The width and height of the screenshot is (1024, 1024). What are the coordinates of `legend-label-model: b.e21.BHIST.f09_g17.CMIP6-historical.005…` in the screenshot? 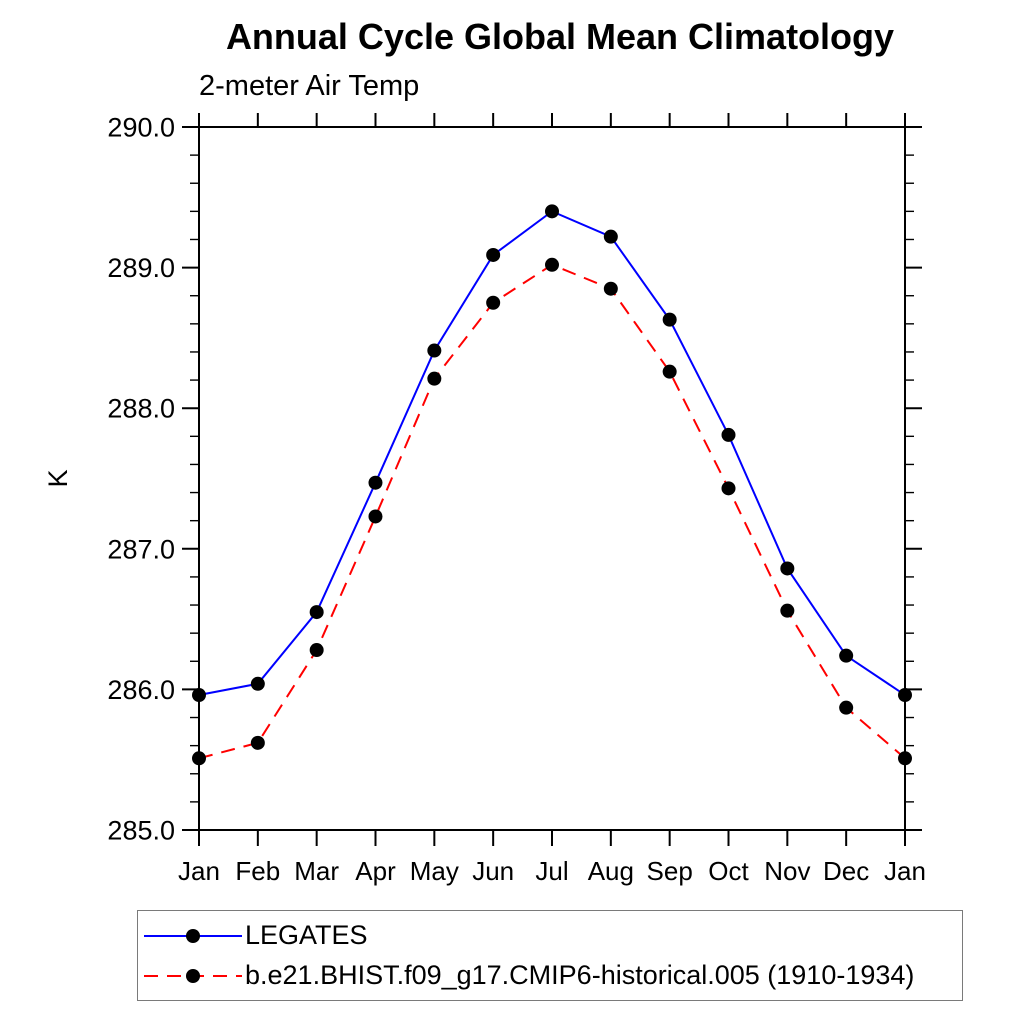 It's located at (580, 975).